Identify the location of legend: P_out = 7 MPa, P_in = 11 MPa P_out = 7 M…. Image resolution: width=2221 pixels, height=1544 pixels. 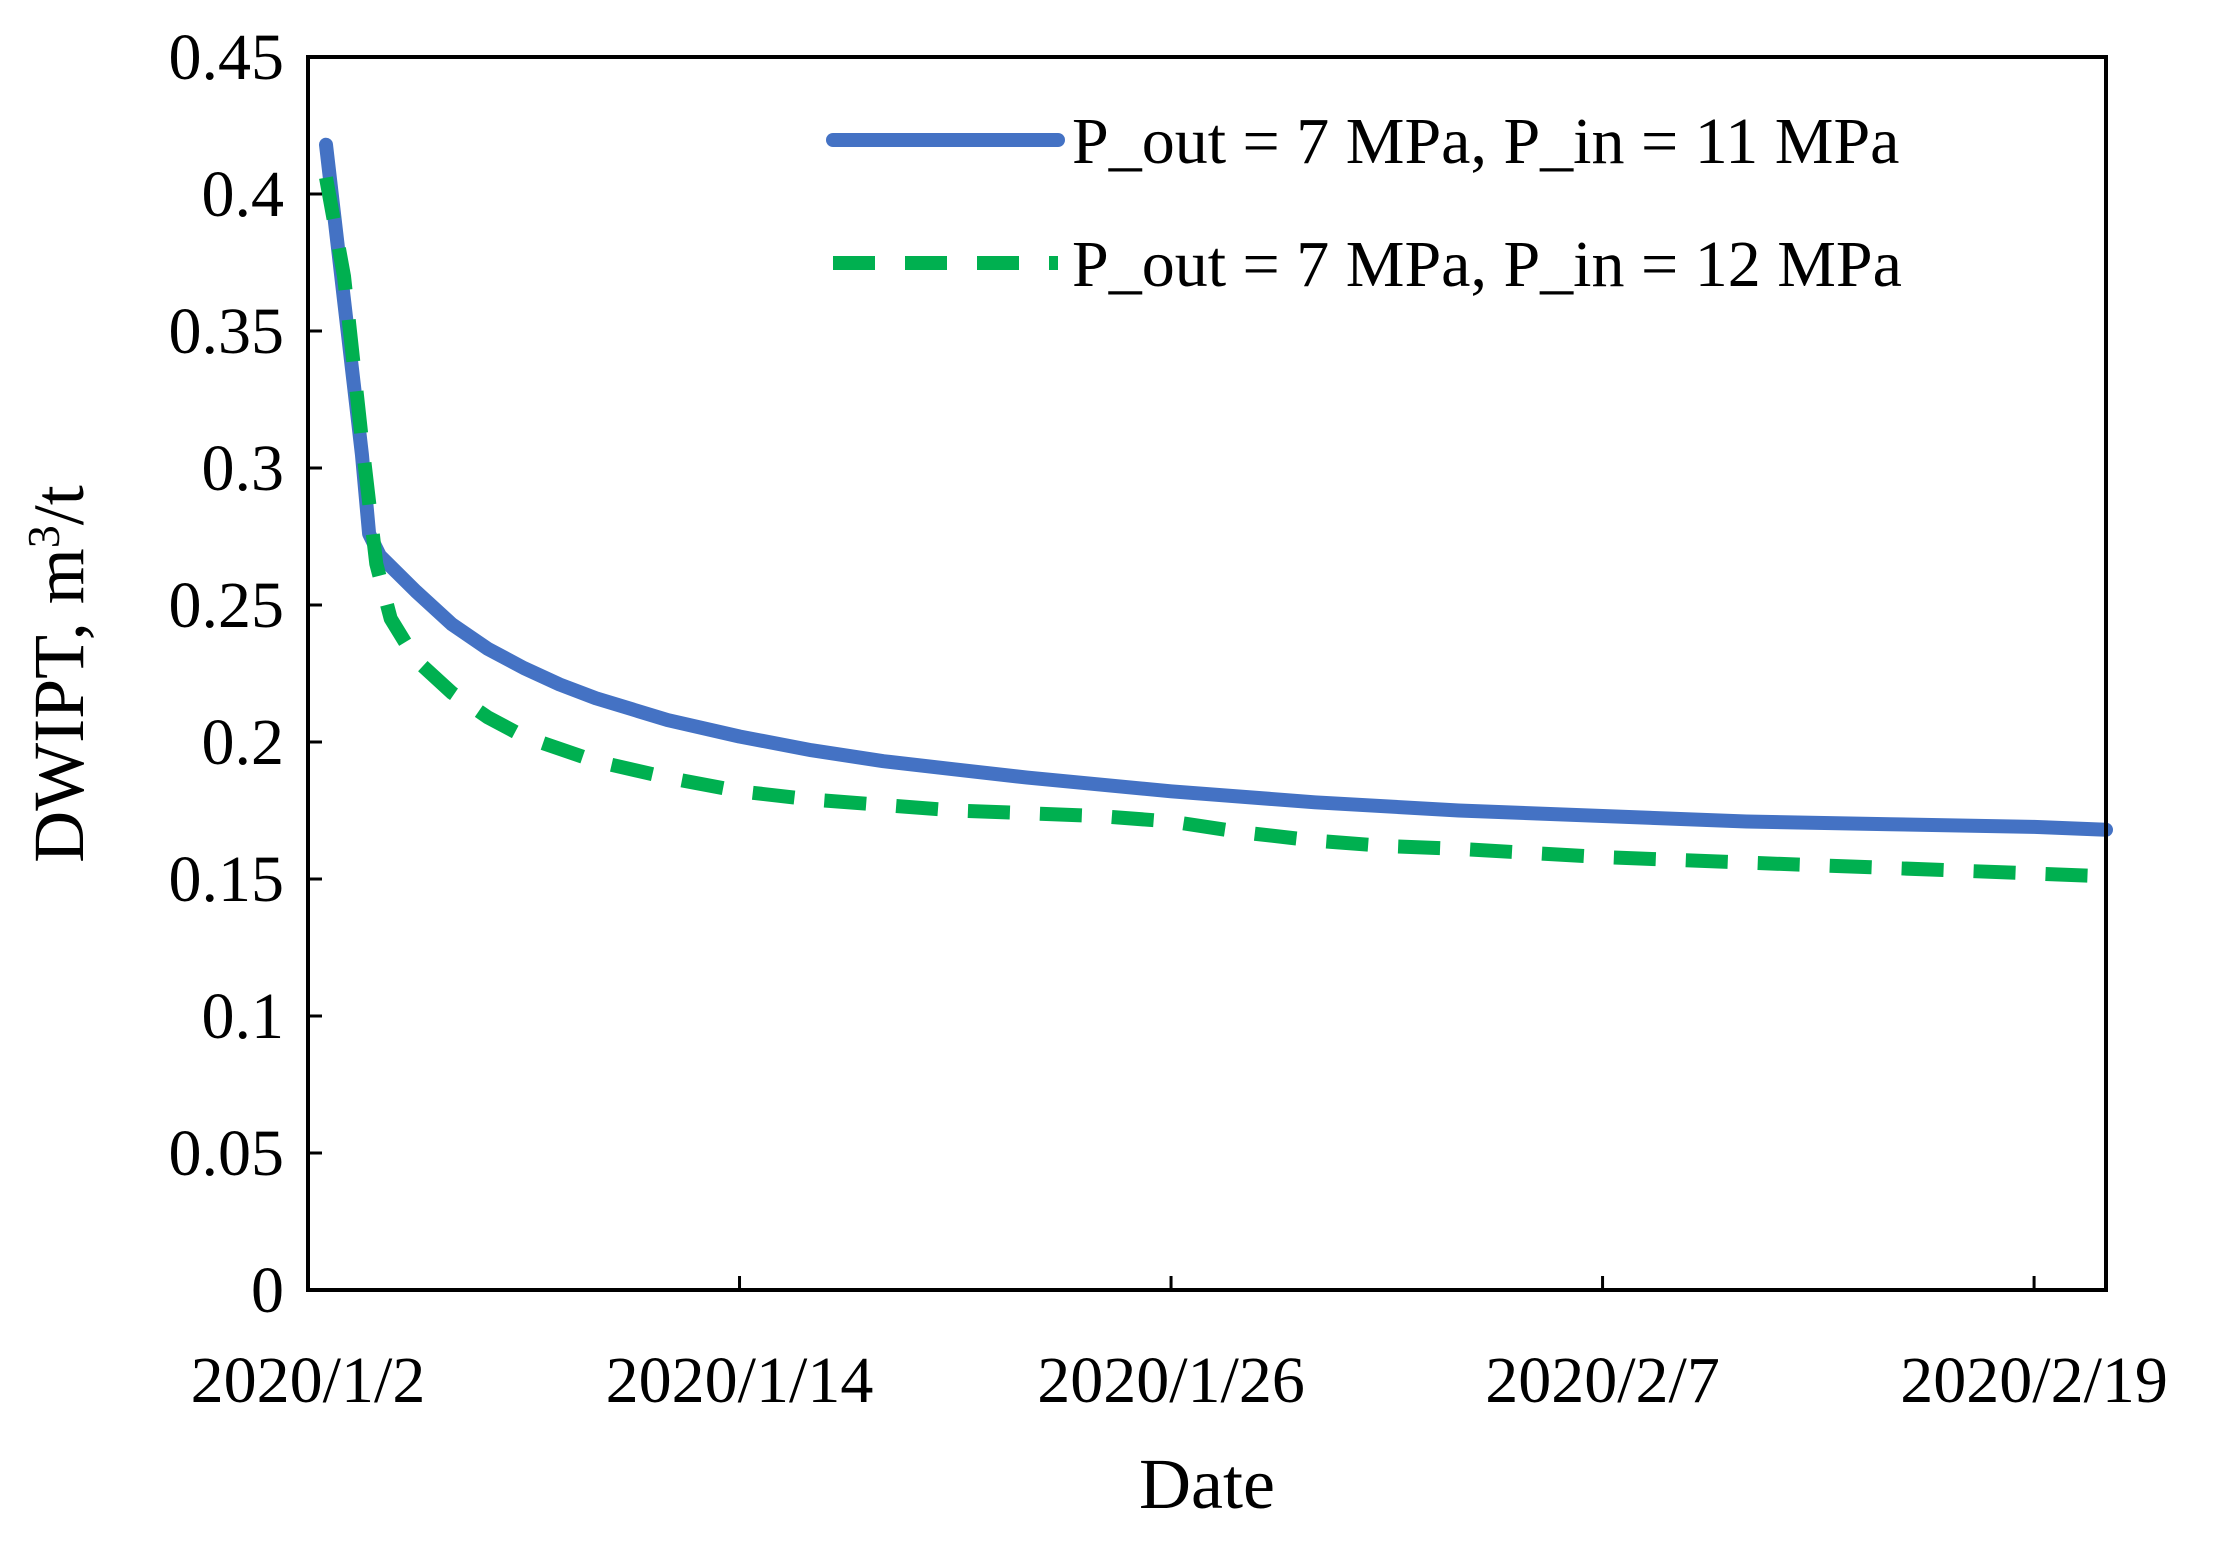
(1364, 203).